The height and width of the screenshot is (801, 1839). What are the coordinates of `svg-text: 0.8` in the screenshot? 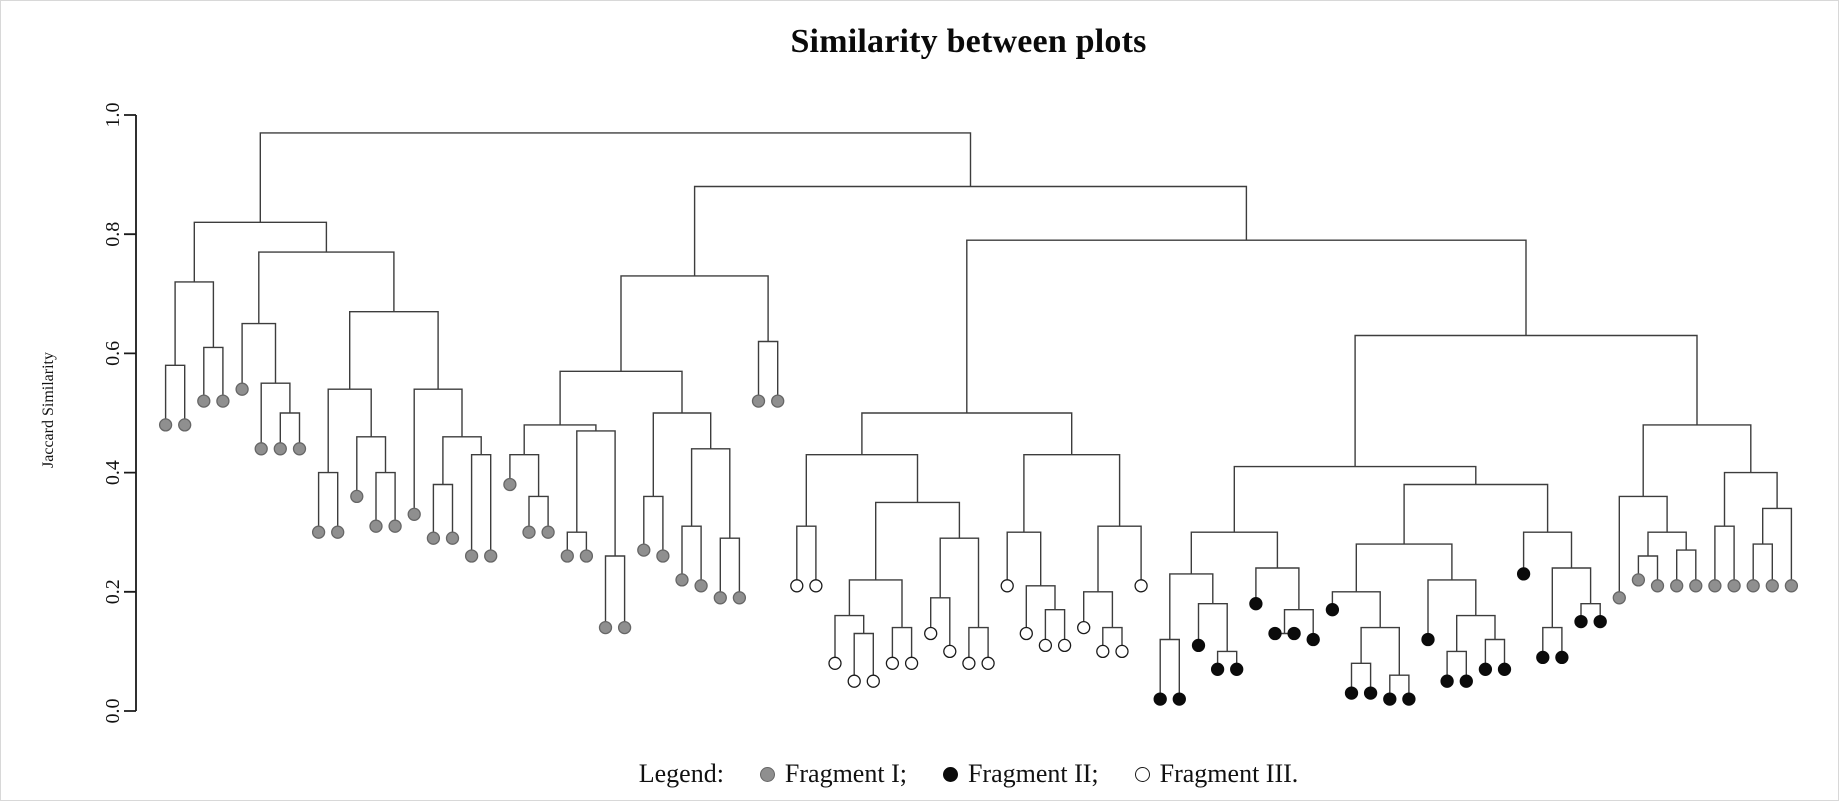 It's located at (113, 234).